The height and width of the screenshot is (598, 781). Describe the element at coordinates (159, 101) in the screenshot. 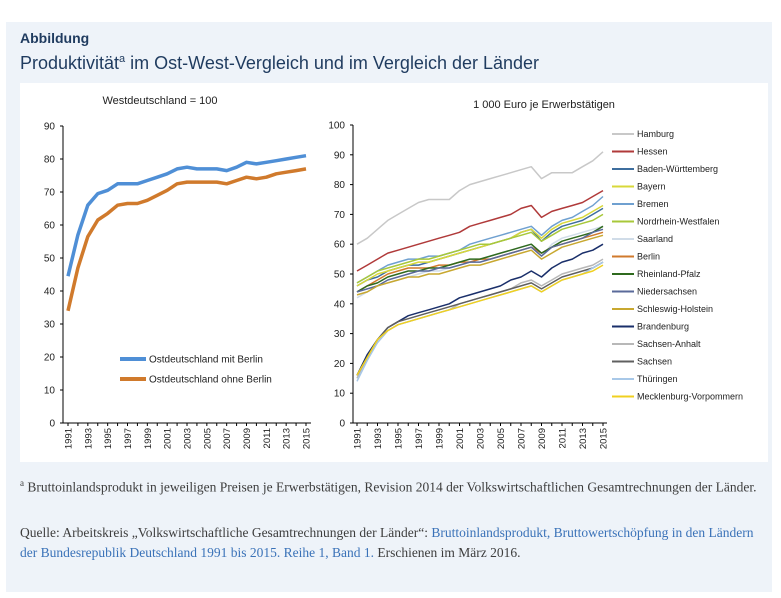

I see `left-chart-title: Westdeutschland = 100` at that location.